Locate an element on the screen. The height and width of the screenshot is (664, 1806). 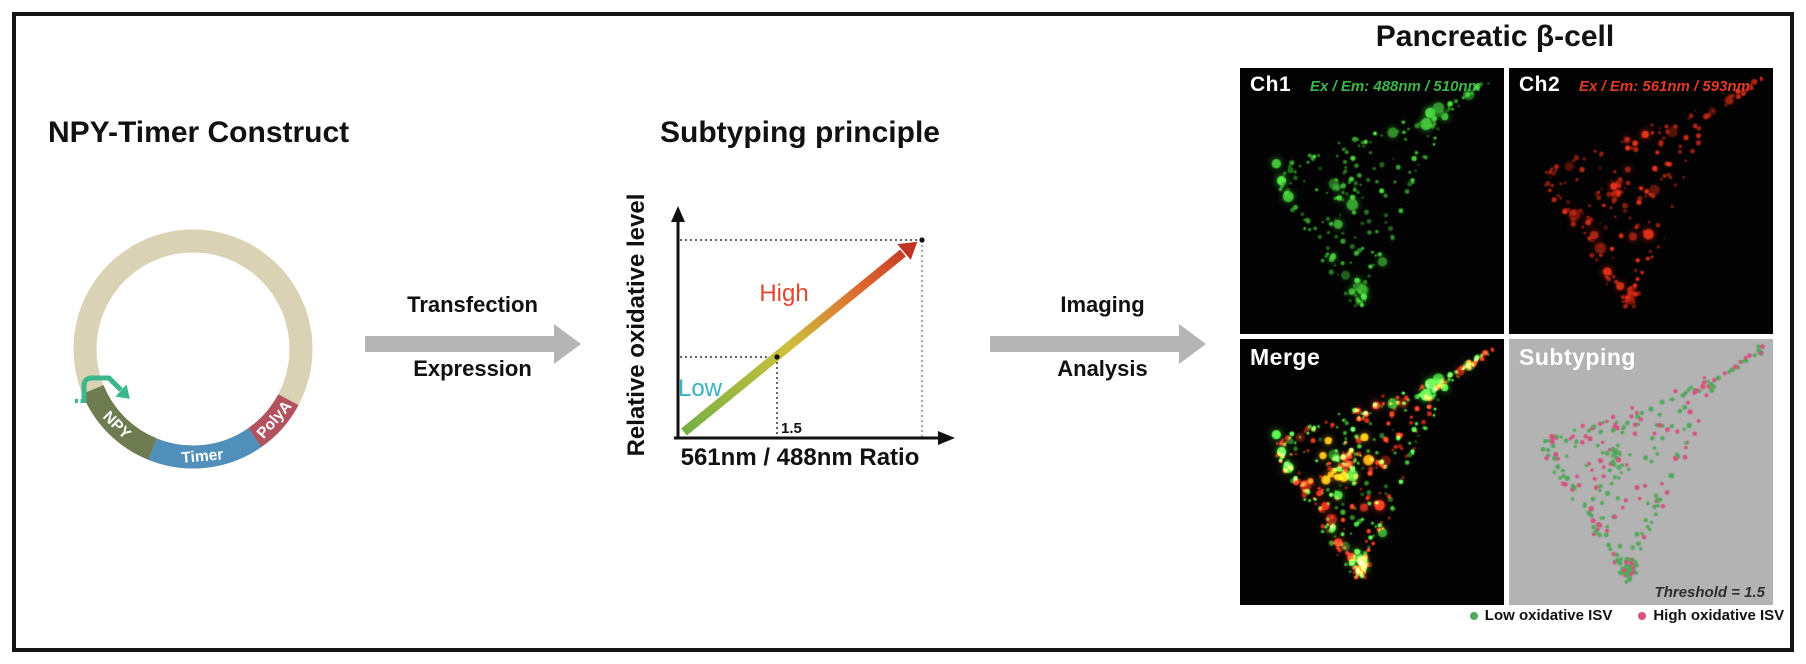
ch1-micrograph is located at coordinates (1372, 201).